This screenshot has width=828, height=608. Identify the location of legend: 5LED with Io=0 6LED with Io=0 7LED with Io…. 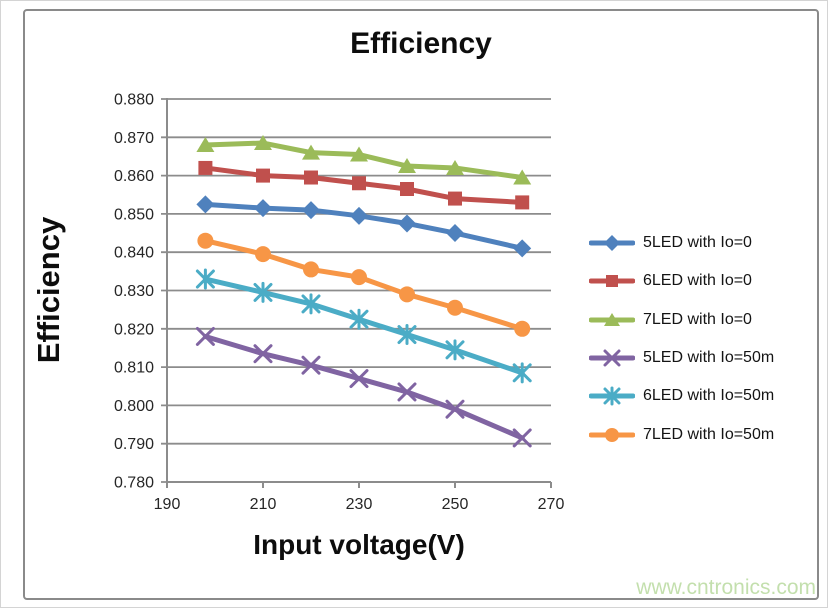
(681, 339).